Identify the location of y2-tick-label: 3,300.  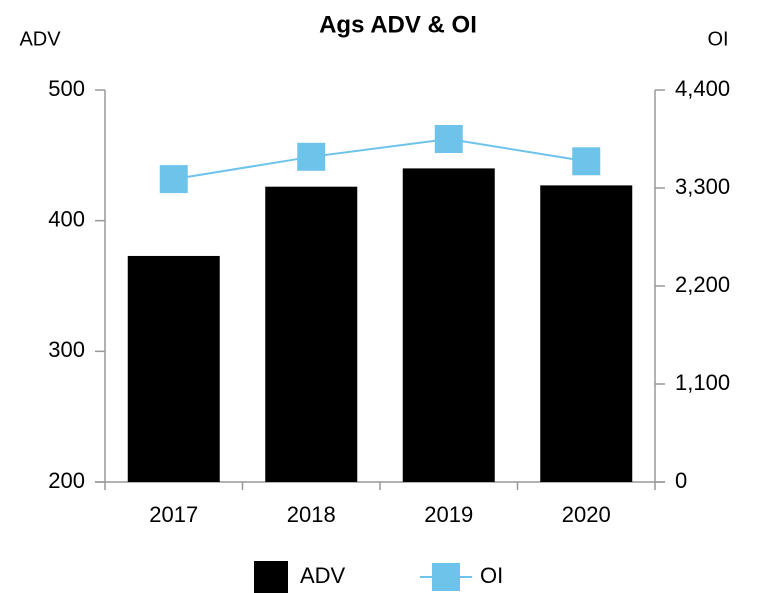
(702, 186).